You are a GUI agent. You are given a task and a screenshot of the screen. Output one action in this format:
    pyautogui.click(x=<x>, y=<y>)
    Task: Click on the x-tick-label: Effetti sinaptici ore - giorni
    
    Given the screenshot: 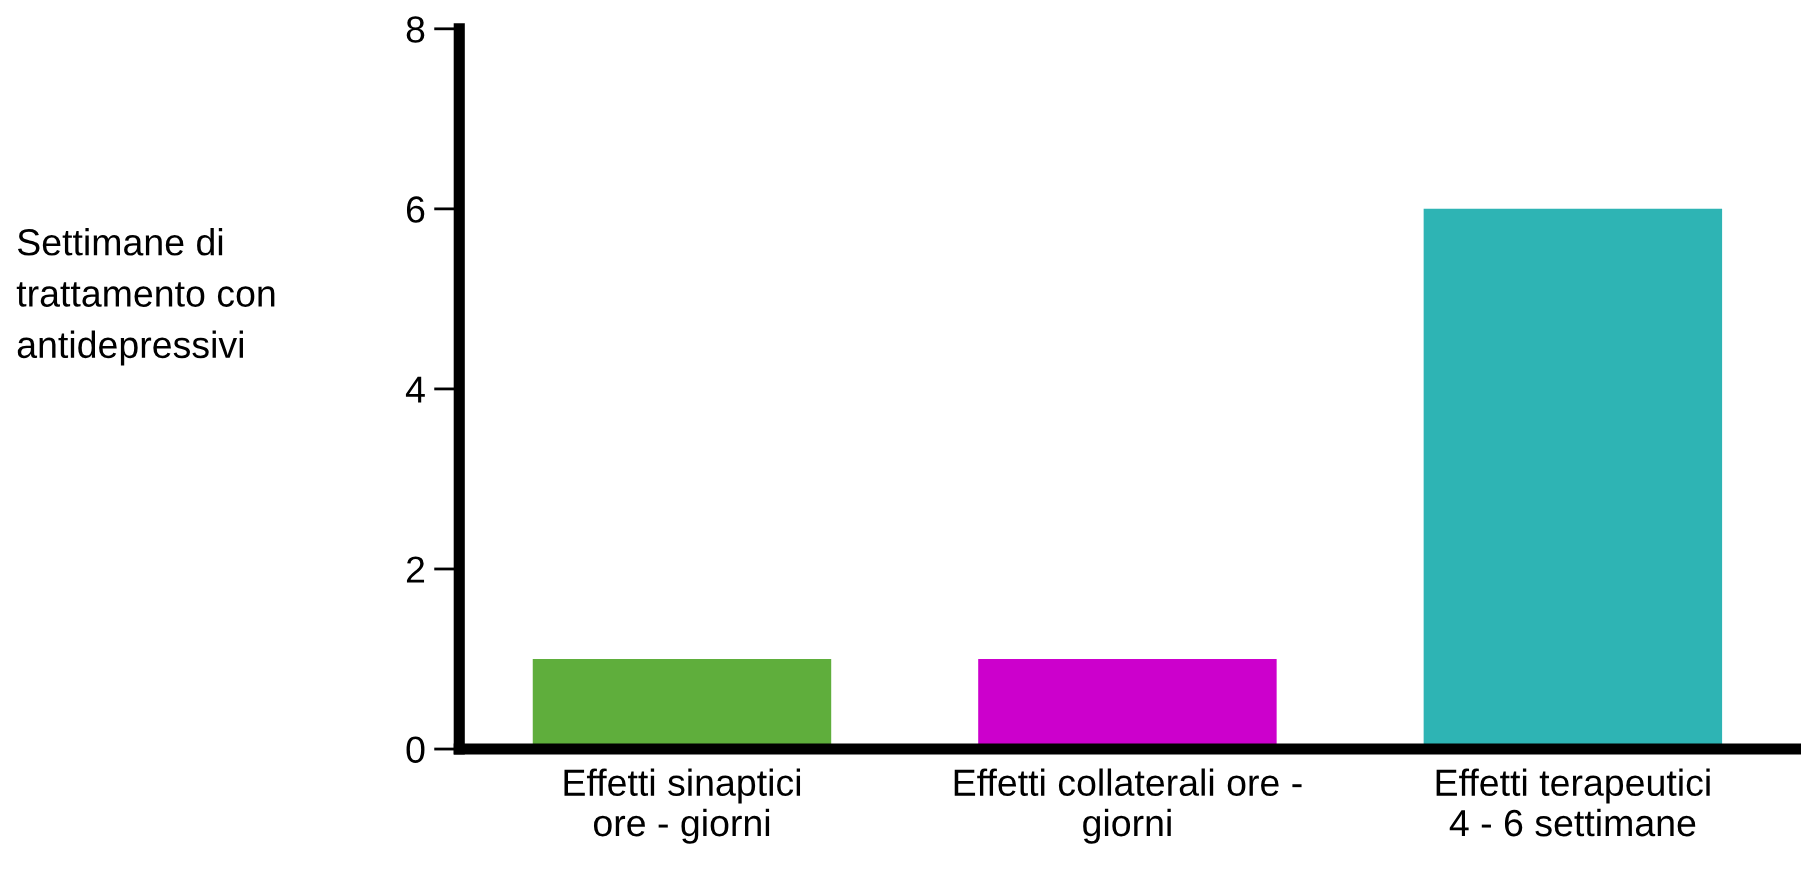 What is the action you would take?
    pyautogui.click(x=682, y=806)
    